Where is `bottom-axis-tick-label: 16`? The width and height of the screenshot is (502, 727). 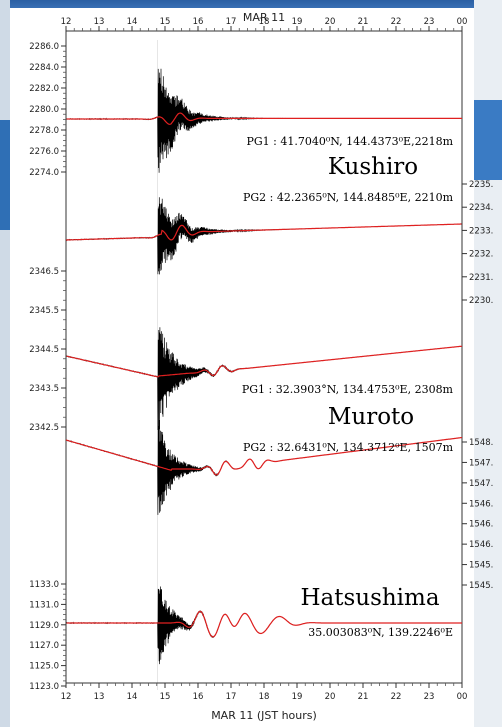
bottom-axis-tick-label: 16 is located at coordinates (198, 697).